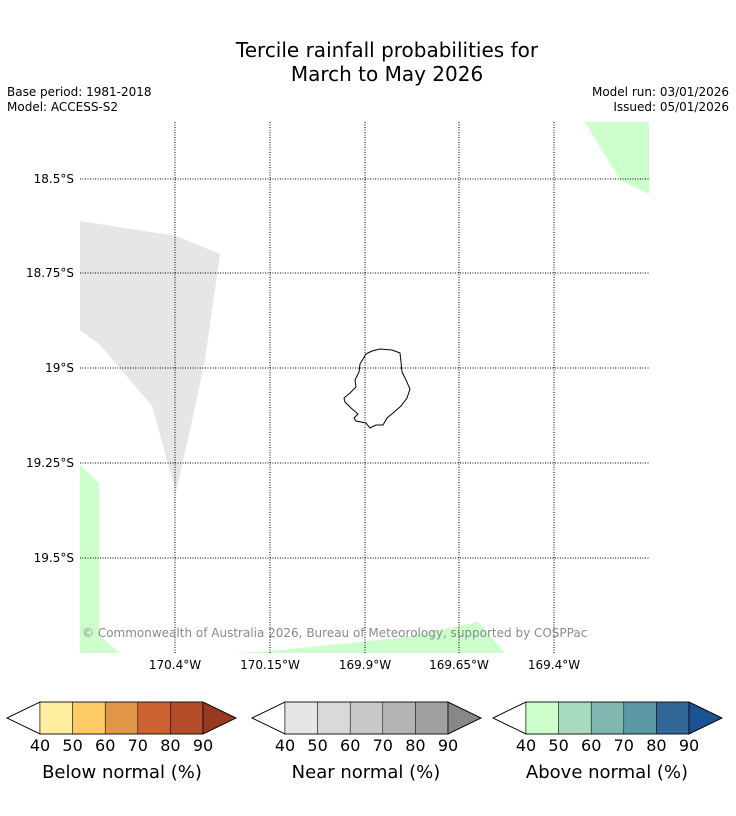 The height and width of the screenshot is (816, 736). I want to click on lon-label: 170.4°W, so click(175, 665).